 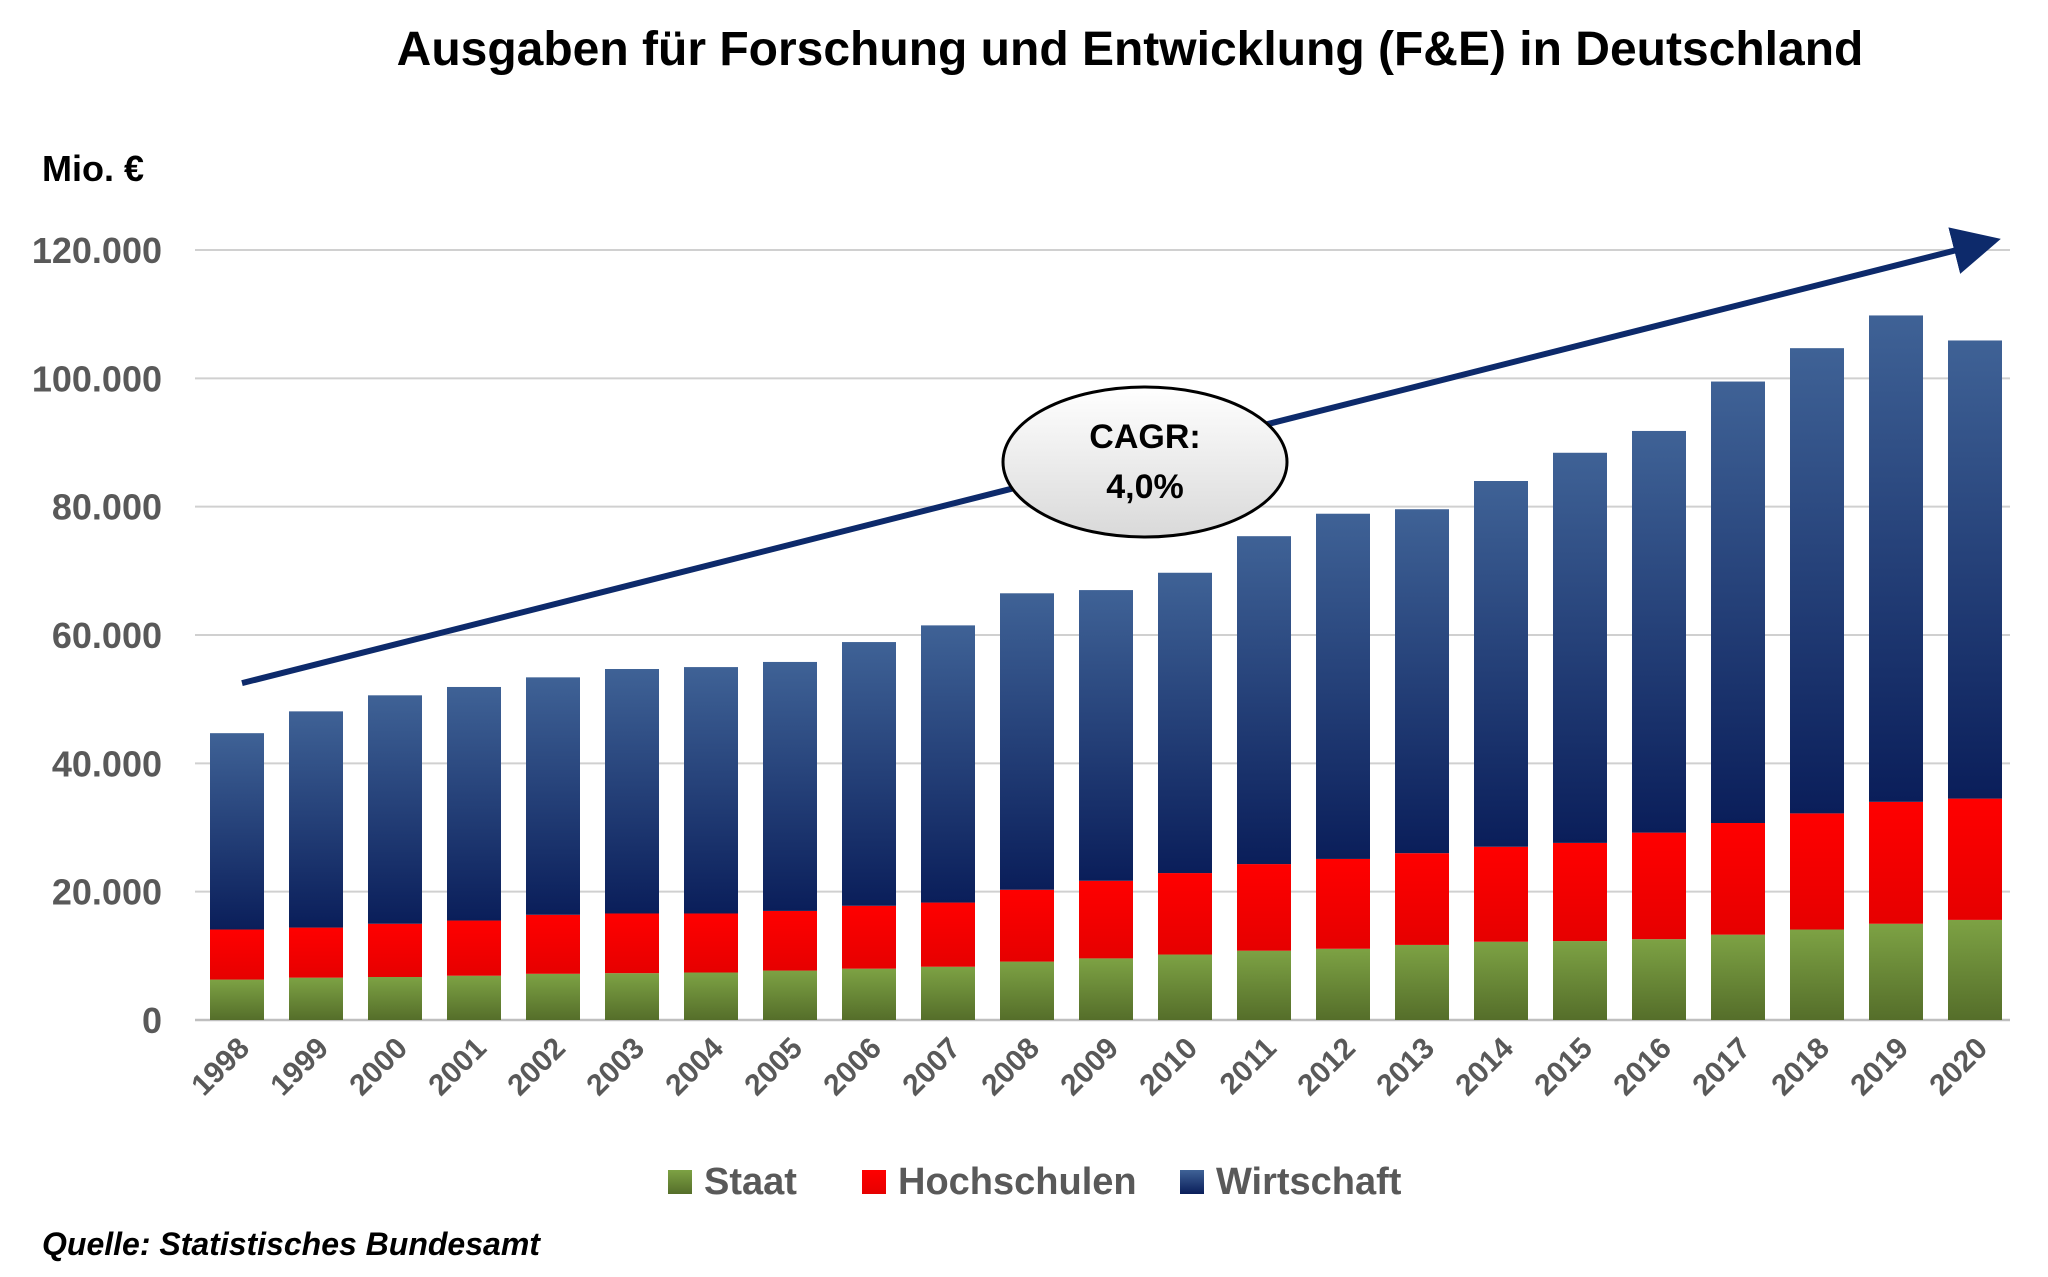 I want to click on cagr-value: 4,0%, so click(x=1145, y=487).